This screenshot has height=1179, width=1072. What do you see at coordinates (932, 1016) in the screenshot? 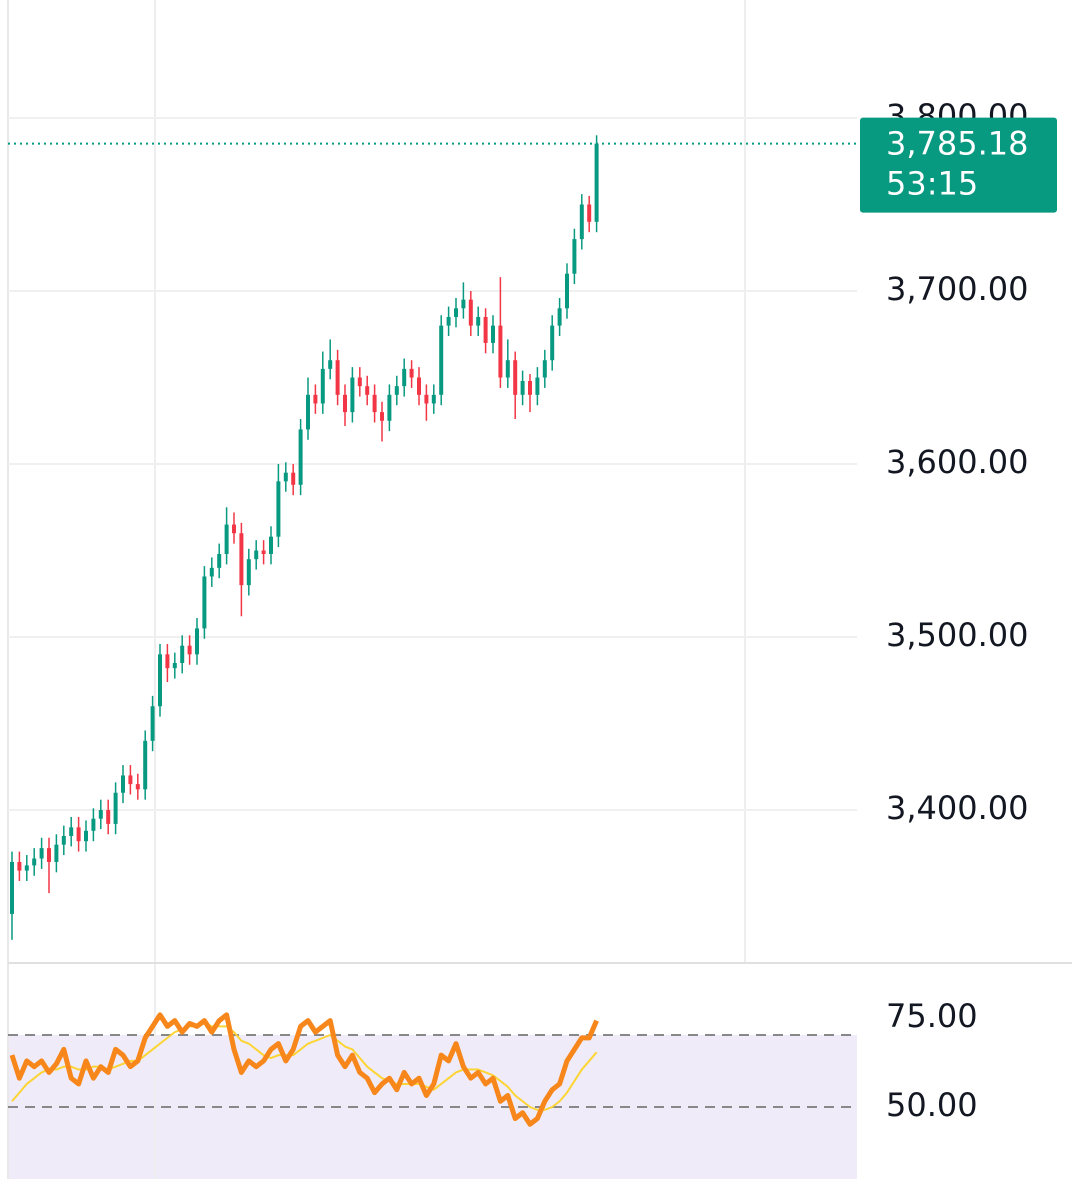
I see `y-tick-label: 75.00` at bounding box center [932, 1016].